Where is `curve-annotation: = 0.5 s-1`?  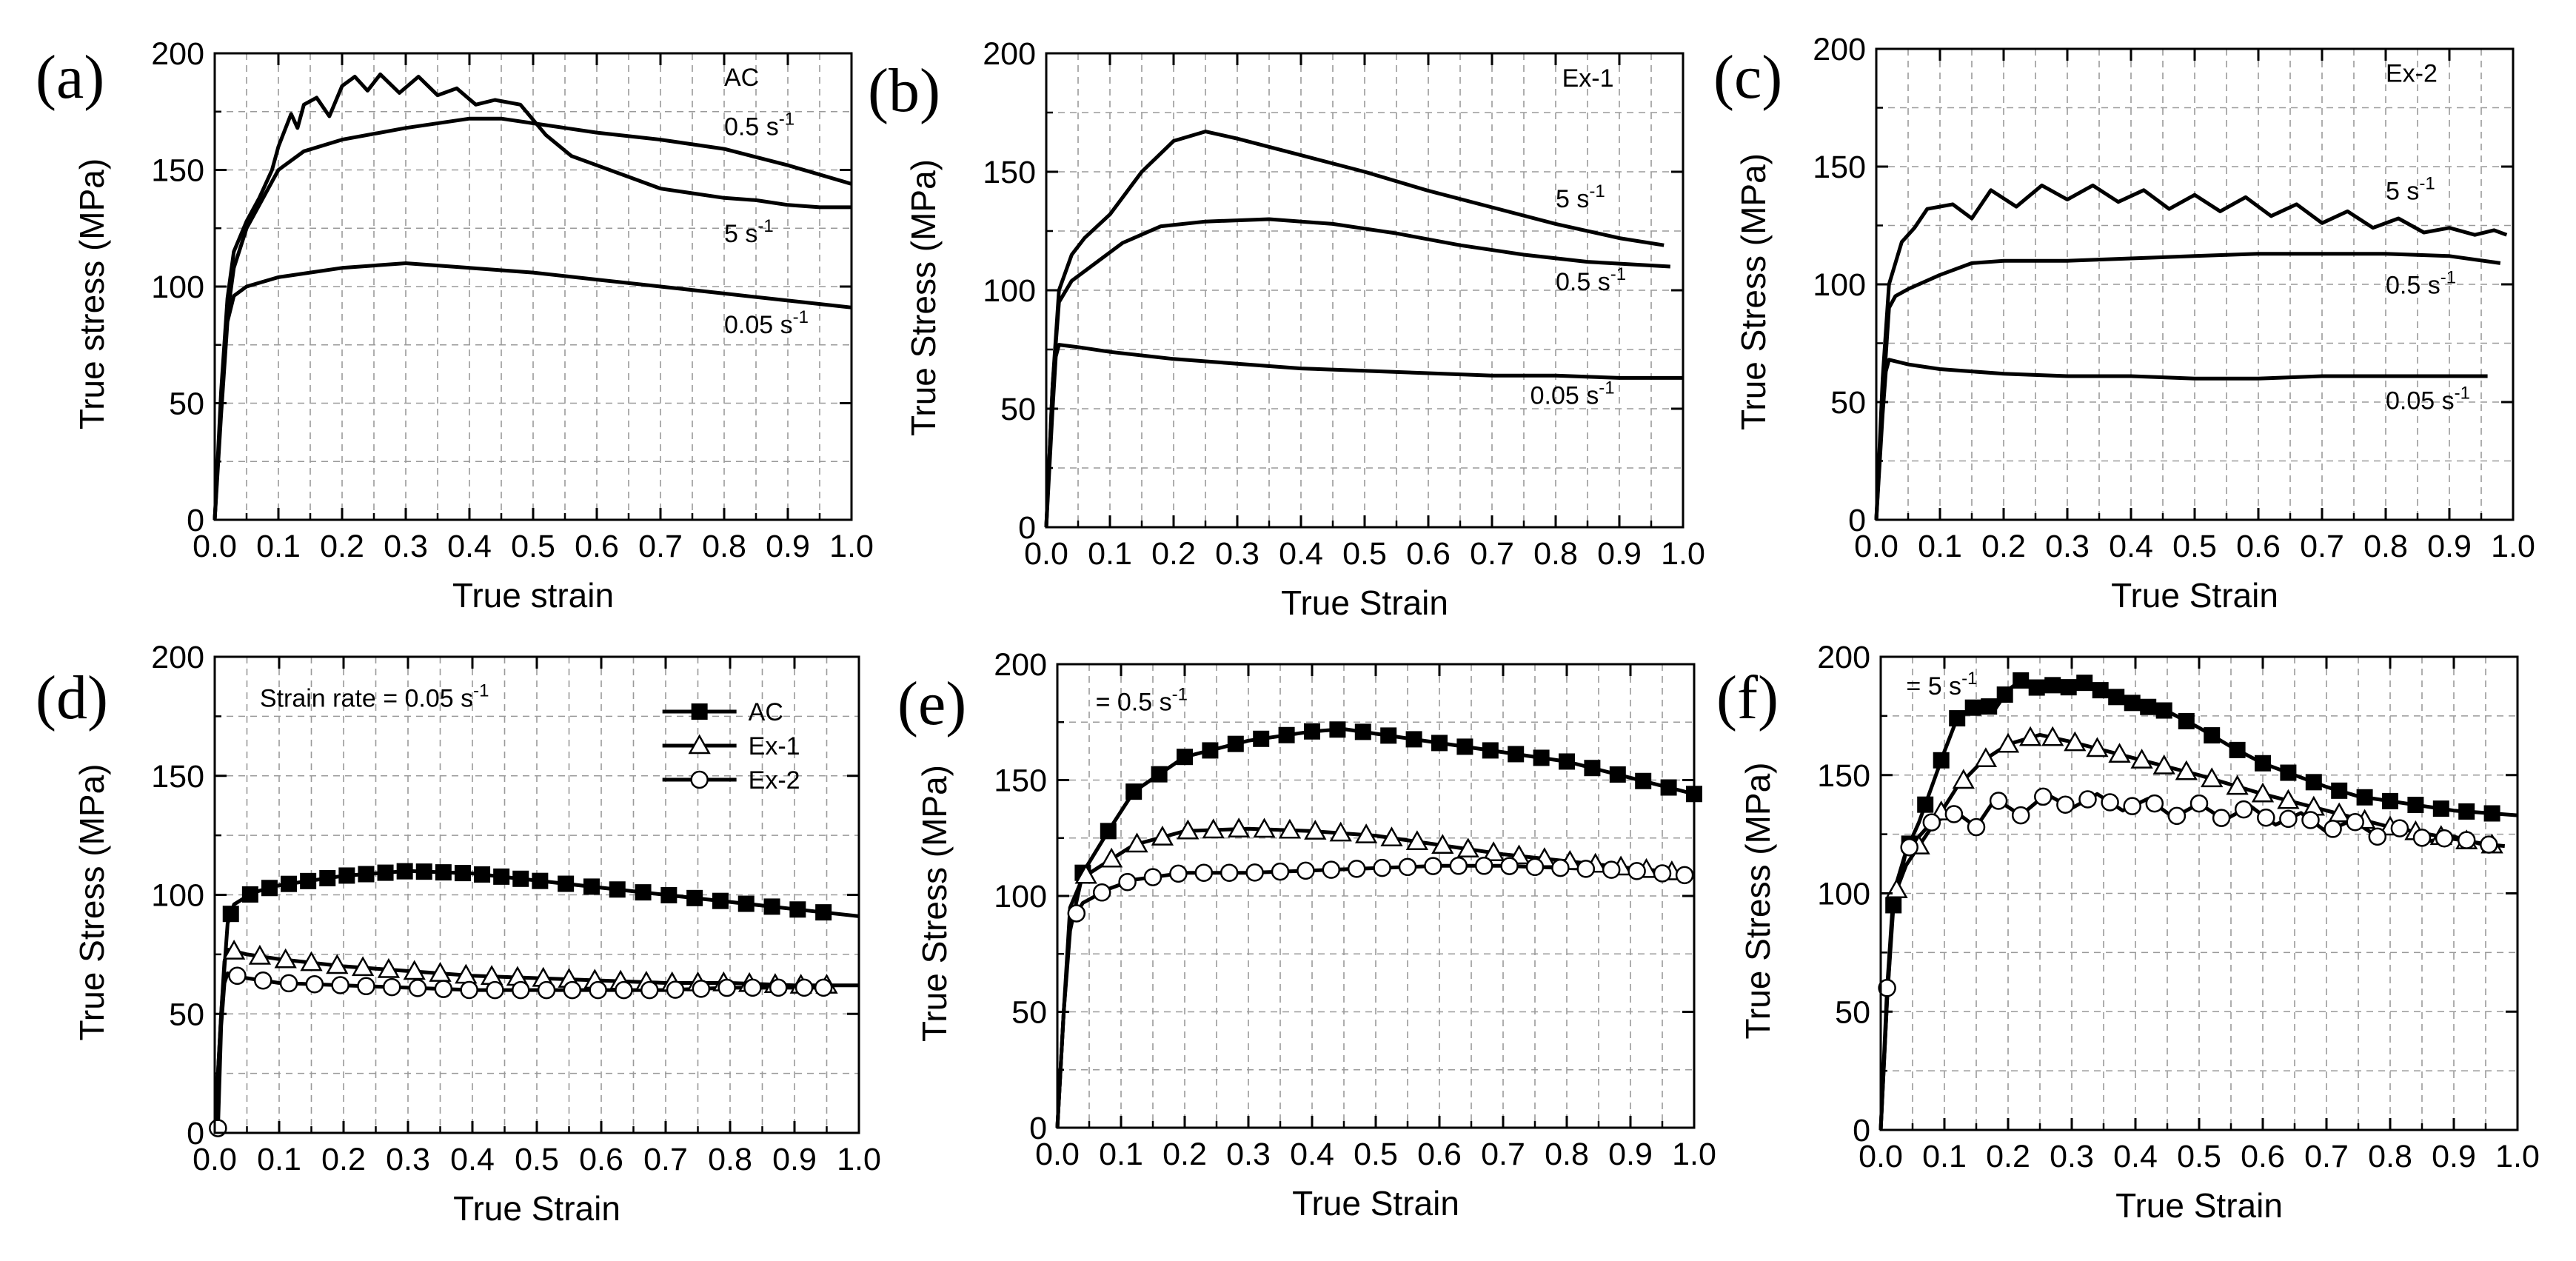 curve-annotation: = 0.5 s-1 is located at coordinates (1142, 701).